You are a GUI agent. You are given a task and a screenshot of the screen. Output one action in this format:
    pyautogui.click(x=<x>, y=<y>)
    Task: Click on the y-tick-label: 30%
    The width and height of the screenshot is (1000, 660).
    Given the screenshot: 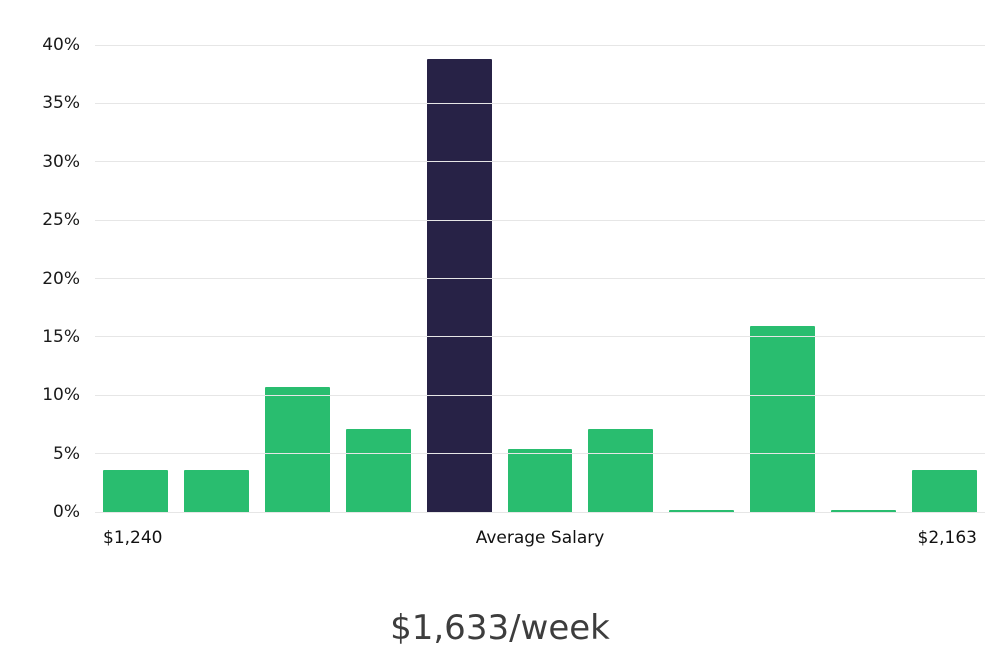 What is the action you would take?
    pyautogui.click(x=61, y=161)
    